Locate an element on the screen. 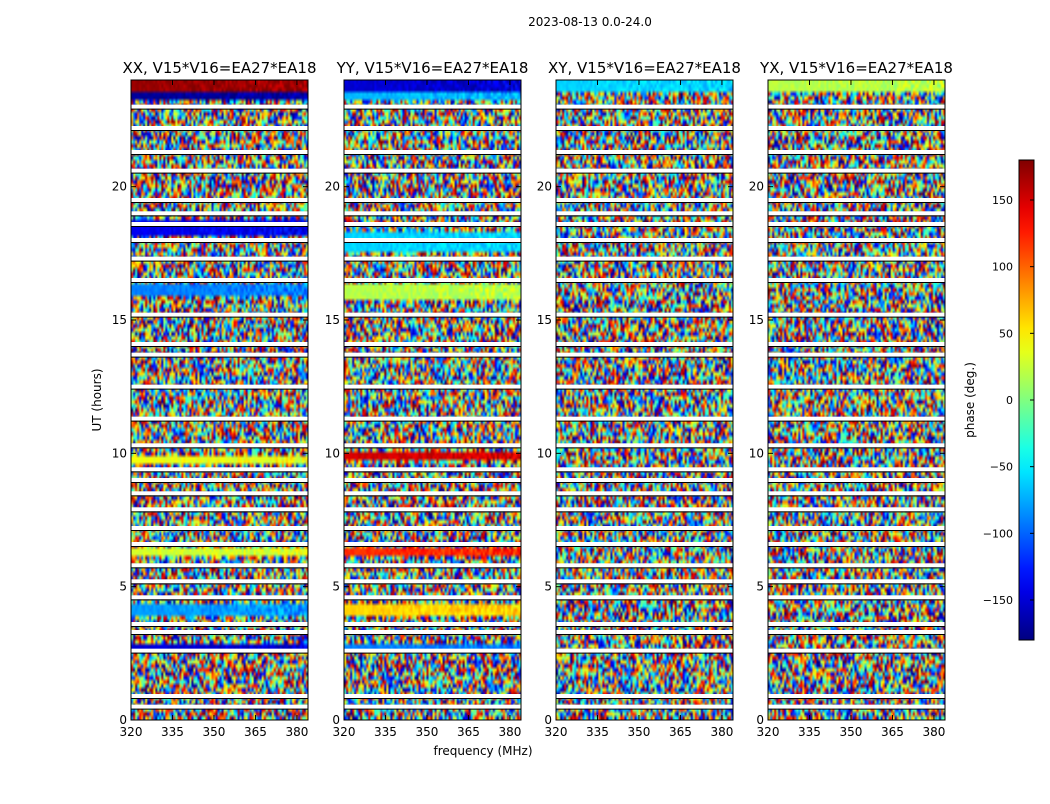 This screenshot has width=1050, height=804. panel-title: YX, V15*V16=EA27*EA18 is located at coordinates (856, 68).